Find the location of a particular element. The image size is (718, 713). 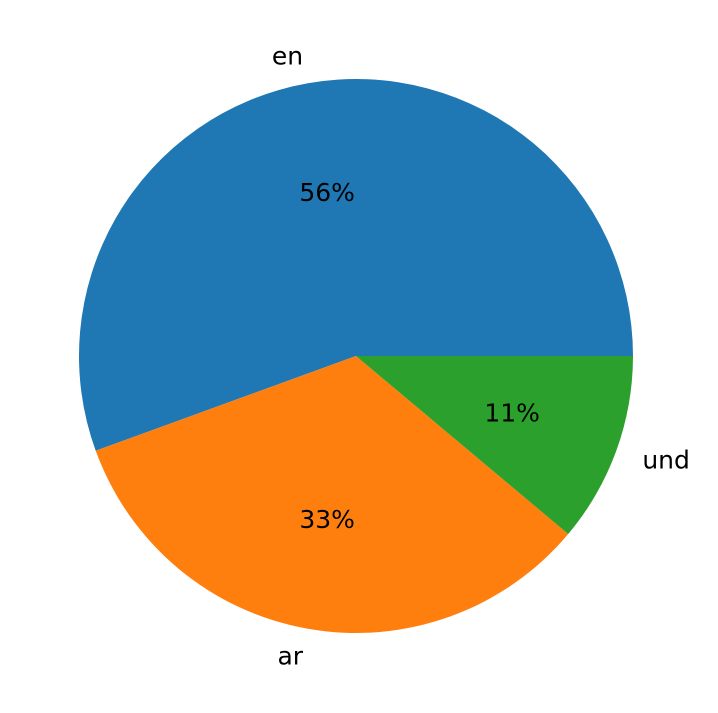

percent-label-und: 11% is located at coordinates (512, 412).